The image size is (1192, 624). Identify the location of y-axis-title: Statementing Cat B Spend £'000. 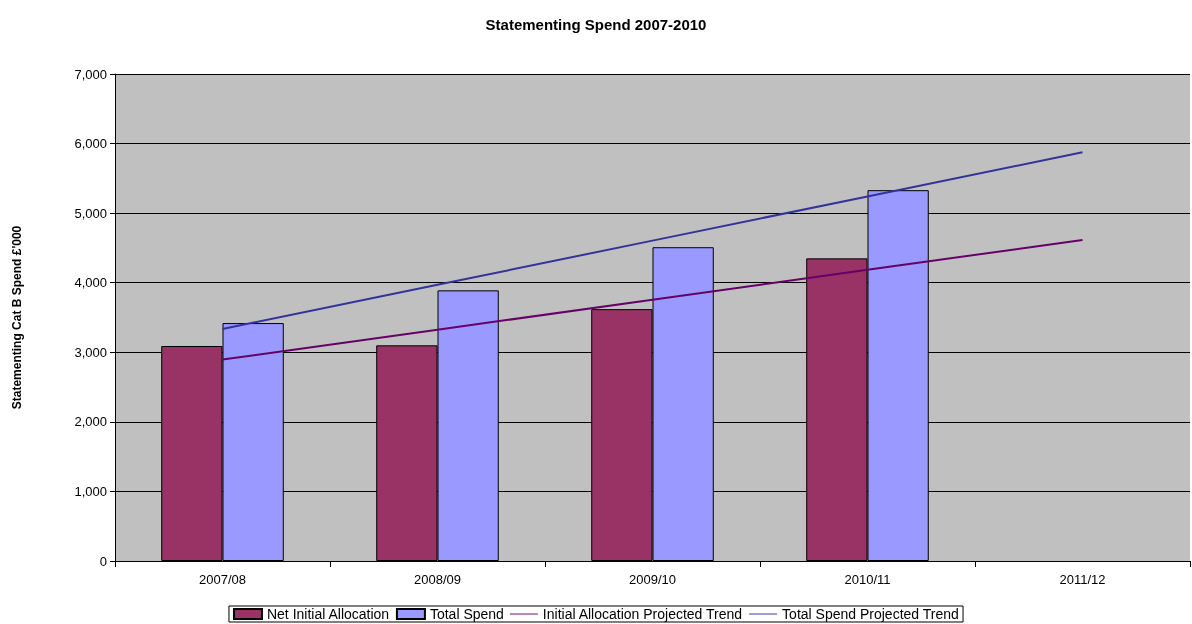
(17, 317).